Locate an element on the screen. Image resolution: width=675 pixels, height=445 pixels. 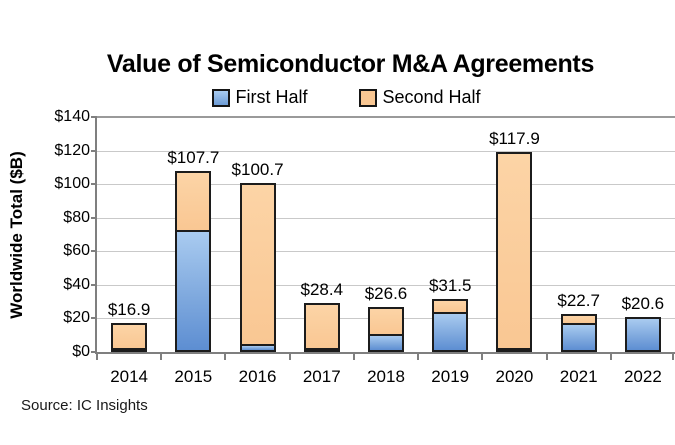
bar-2014-second-half is located at coordinates (129, 335).